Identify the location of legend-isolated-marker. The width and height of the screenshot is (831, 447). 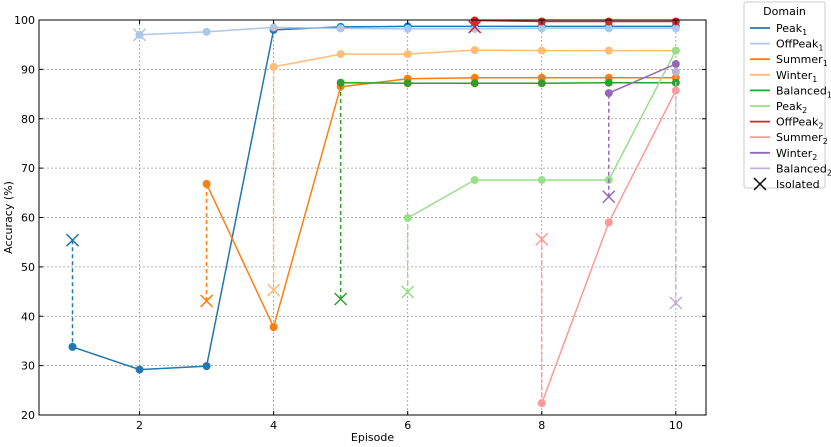
(760, 184).